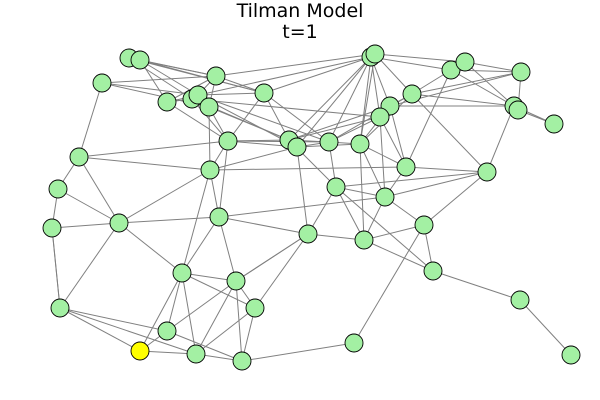  What do you see at coordinates (300, 32) in the screenshot?
I see `figure-subtitle: t=1` at bounding box center [300, 32].